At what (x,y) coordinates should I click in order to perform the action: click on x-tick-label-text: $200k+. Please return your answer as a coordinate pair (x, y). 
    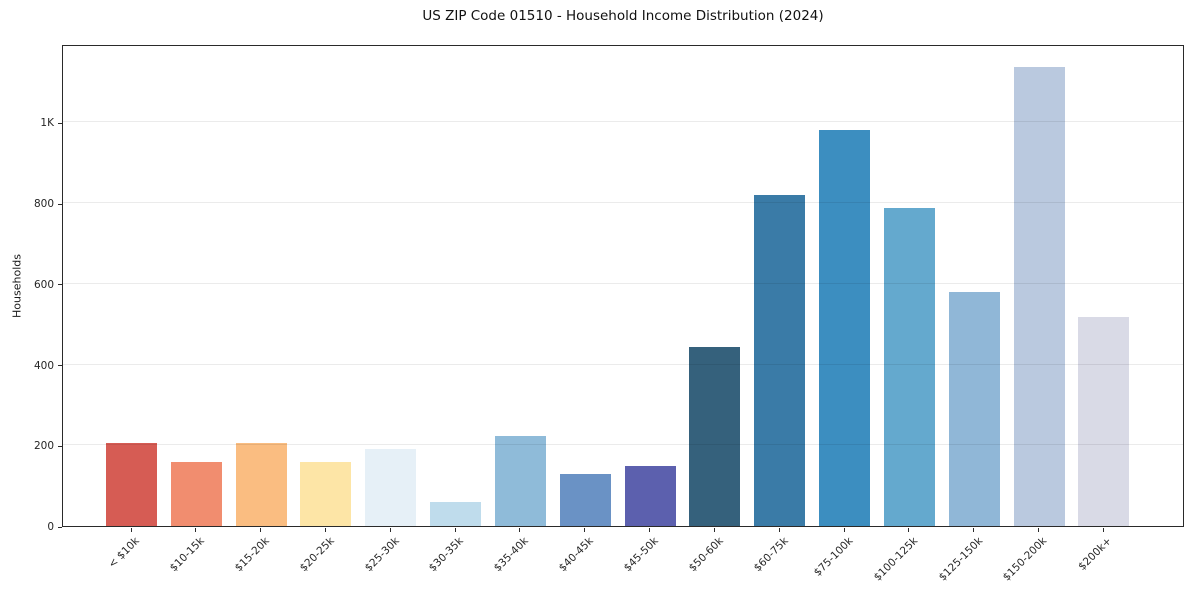
    Looking at the image, I should click on (1095, 554).